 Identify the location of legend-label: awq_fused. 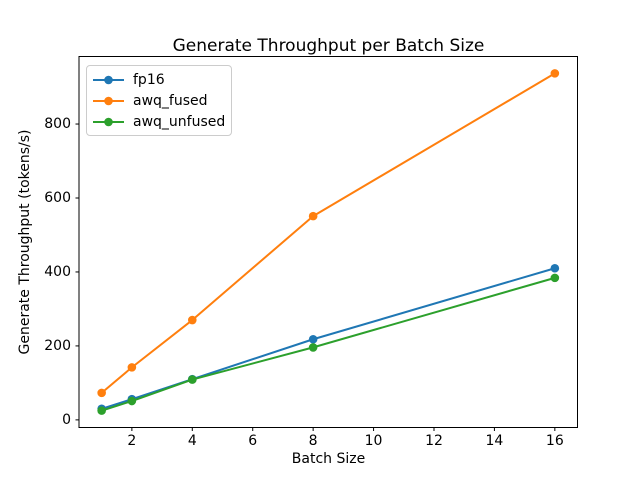
(170, 100).